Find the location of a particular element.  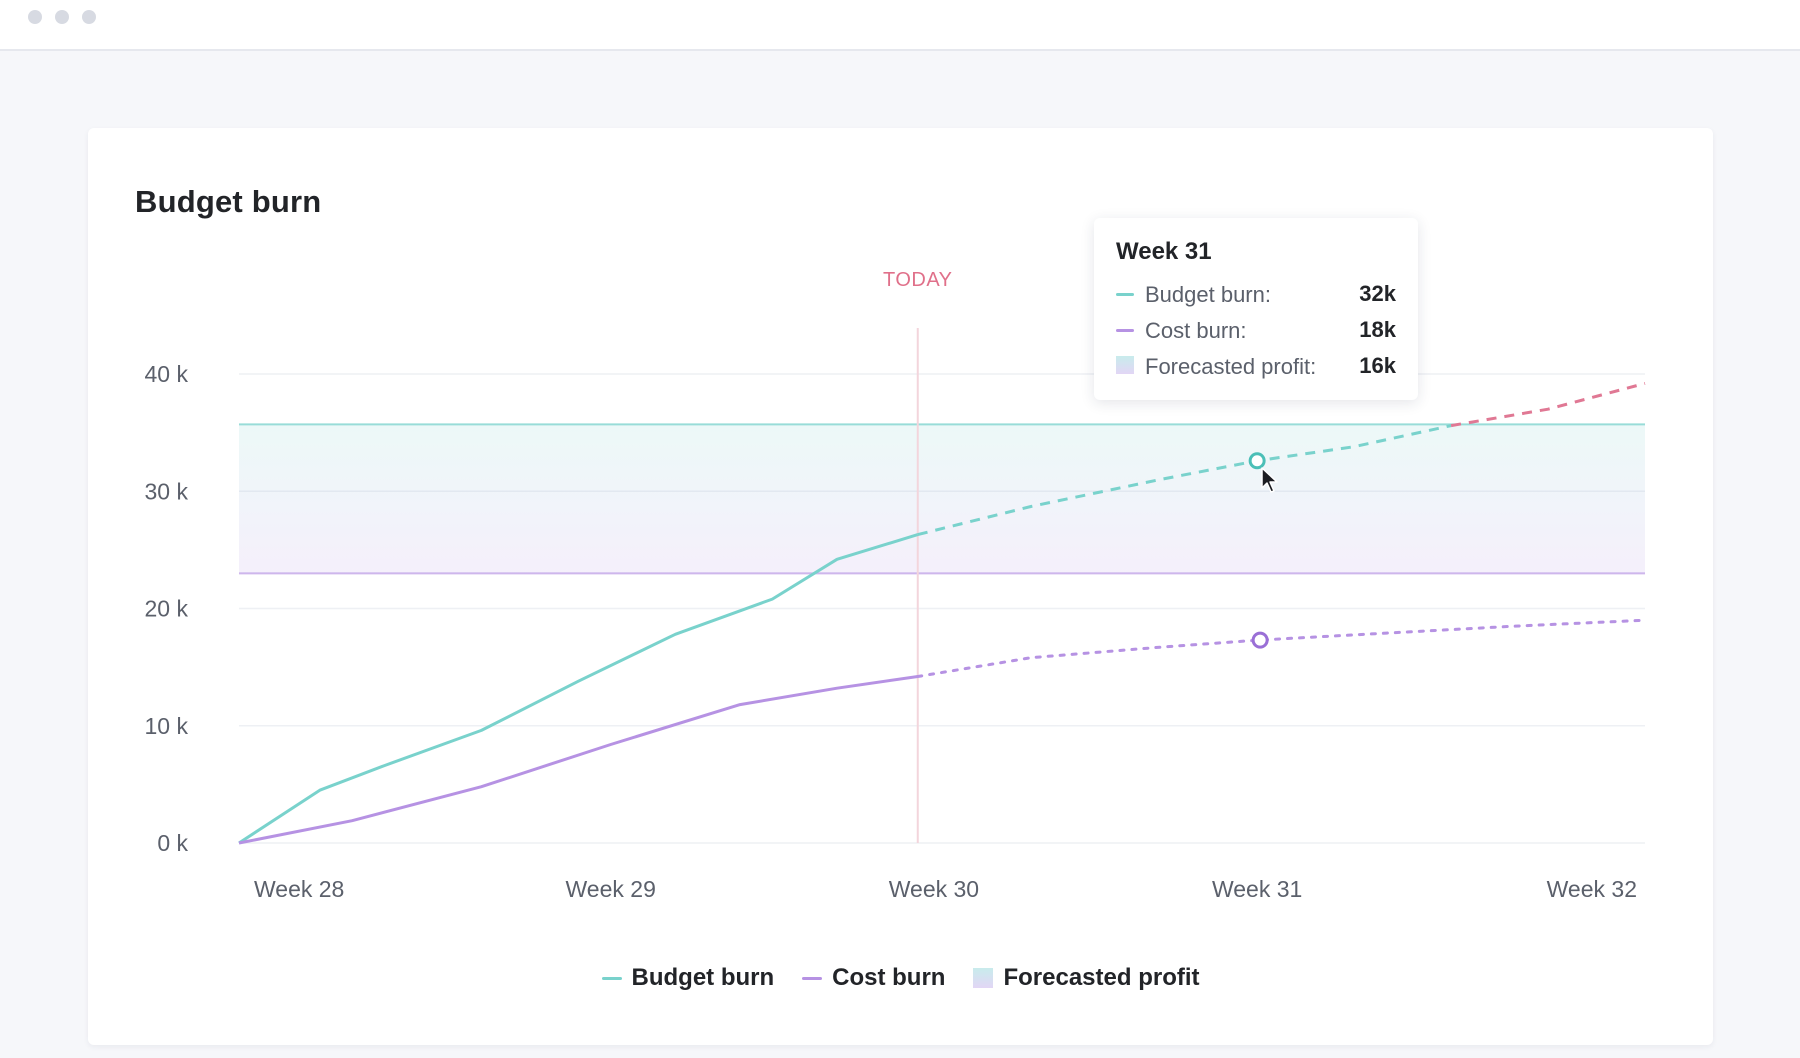

y-tick-label: 20 k is located at coordinates (167, 609).